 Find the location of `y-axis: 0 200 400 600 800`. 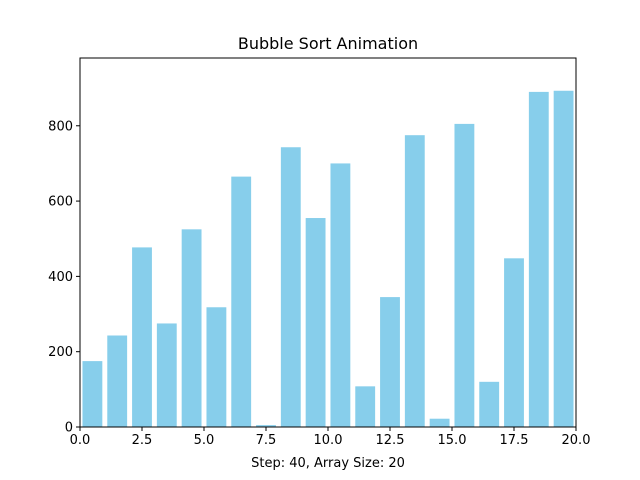

y-axis: 0 200 400 600 800 is located at coordinates (64, 277).